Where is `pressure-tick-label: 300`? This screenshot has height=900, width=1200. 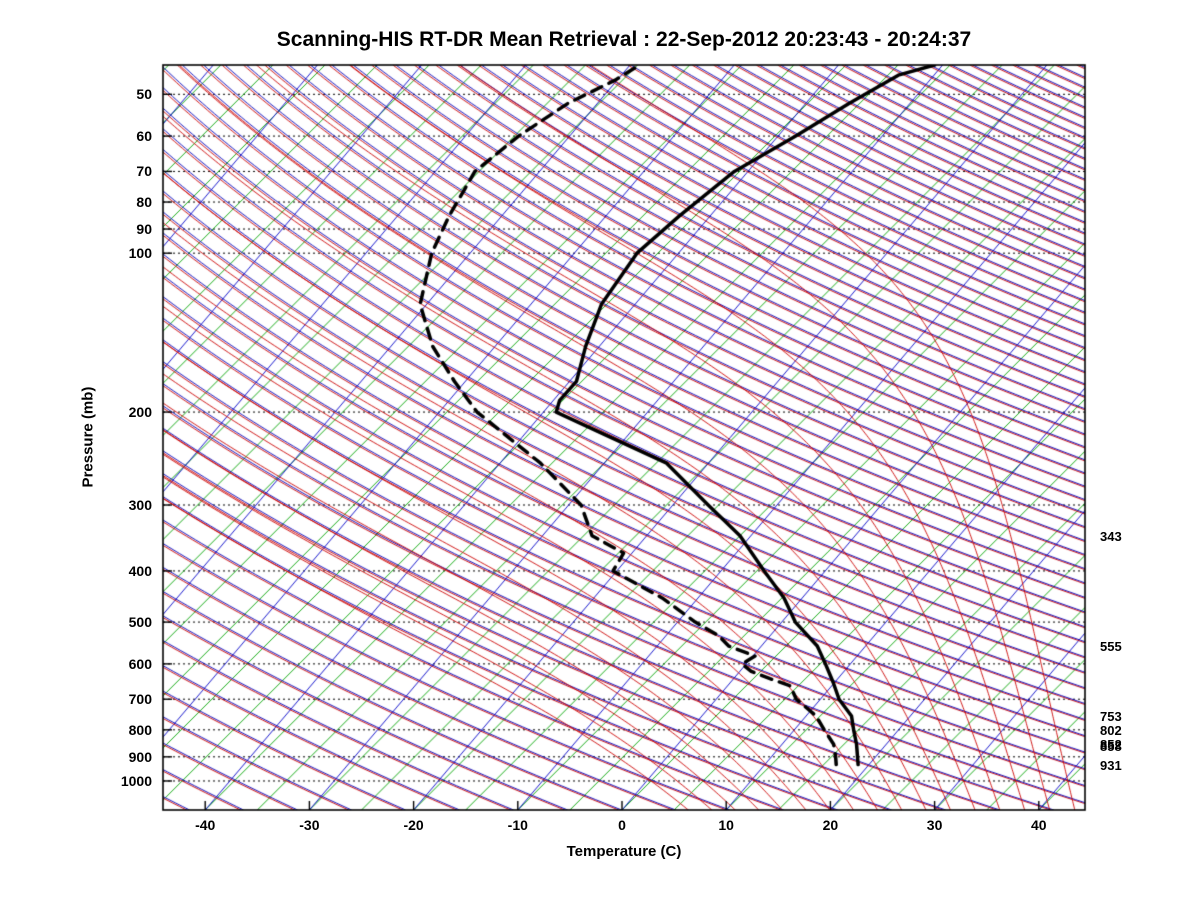 pressure-tick-label: 300 is located at coordinates (140, 505).